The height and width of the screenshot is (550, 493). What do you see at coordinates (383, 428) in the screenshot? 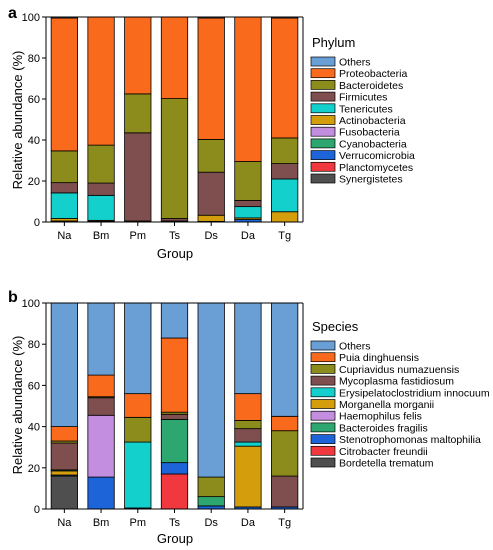
I see `panel-b-legend-label-bacteroides-fragilis: Bacteroides fragilis` at bounding box center [383, 428].